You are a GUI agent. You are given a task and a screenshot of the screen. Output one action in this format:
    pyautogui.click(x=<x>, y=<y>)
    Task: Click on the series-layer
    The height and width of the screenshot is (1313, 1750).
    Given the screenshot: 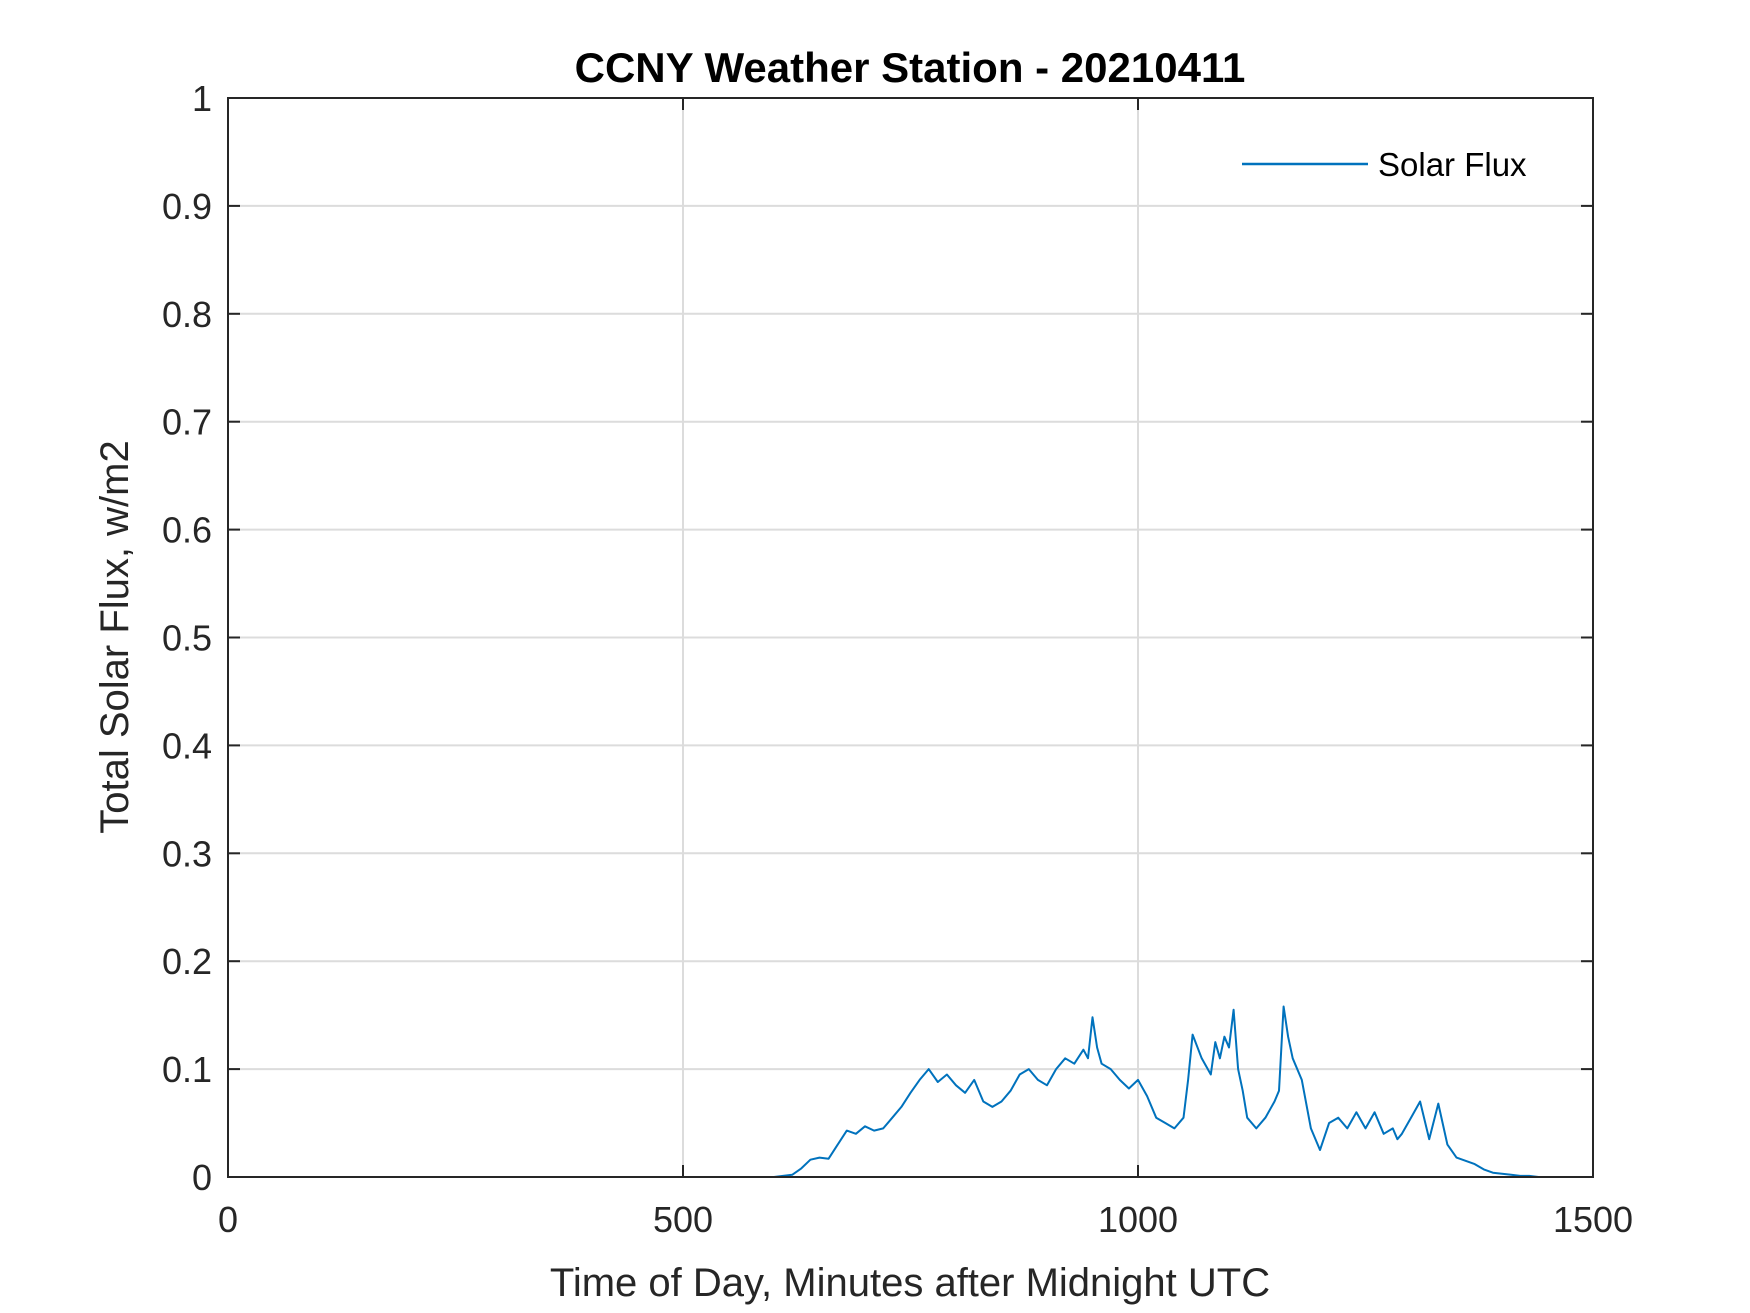 What is the action you would take?
    pyautogui.click(x=883, y=1091)
    